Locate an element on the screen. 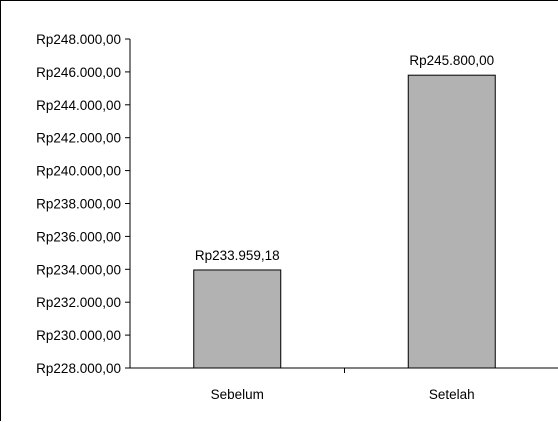  y-tick-label: Rp228.000,00 is located at coordinates (78, 368).